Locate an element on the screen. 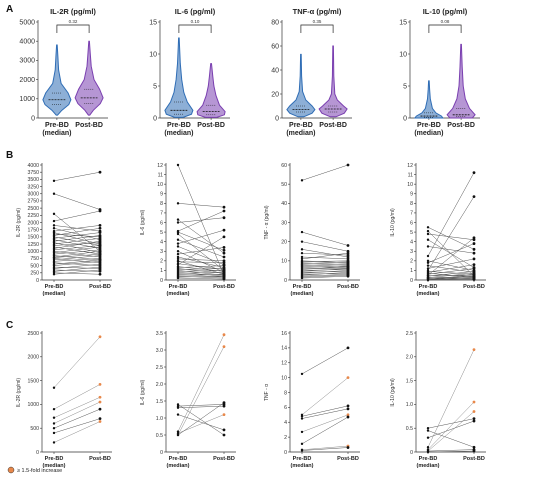 This screenshot has height=481, width=550. y-tick-label: 2000 is located at coordinates (33, 358).